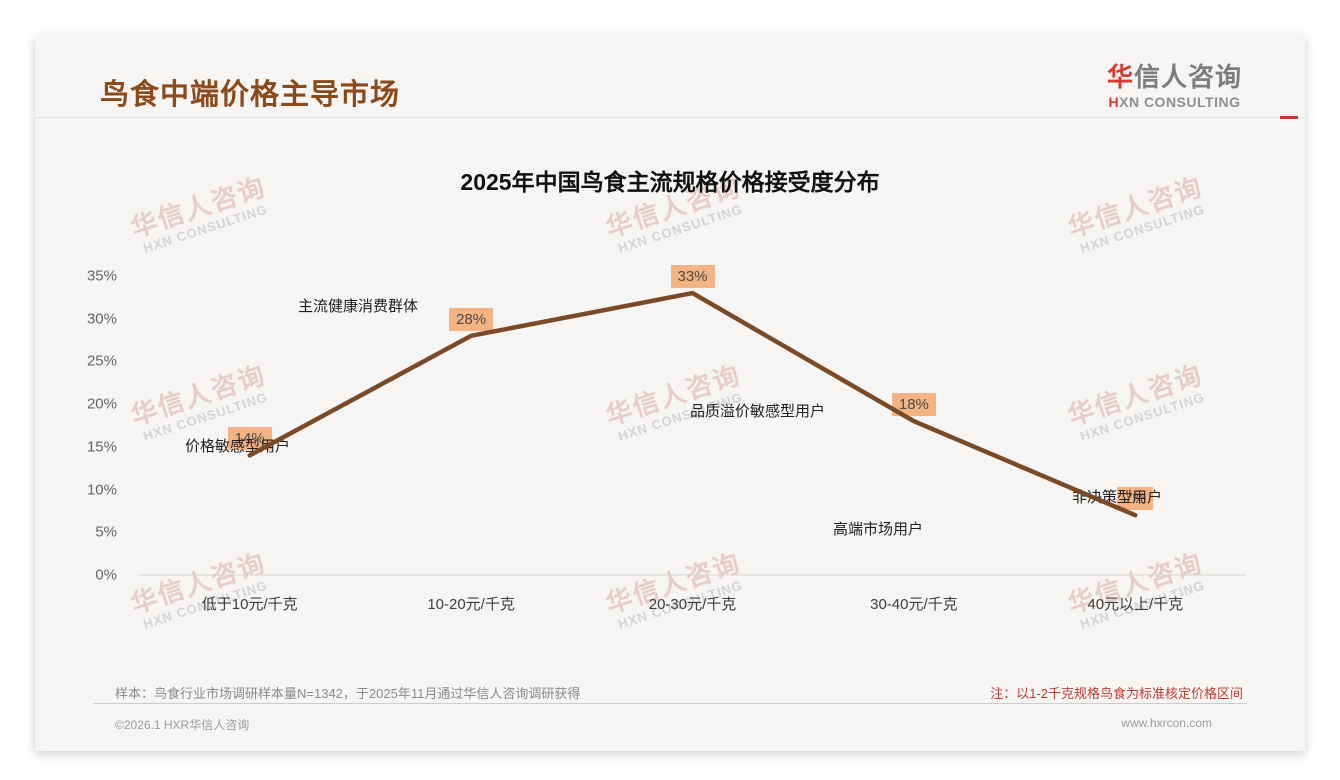 This screenshot has height=780, width=1340. What do you see at coordinates (670, 117) in the screenshot?
I see `header-divider` at bounding box center [670, 117].